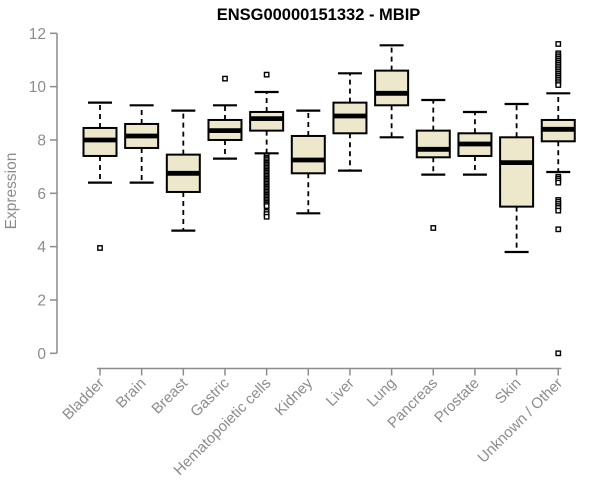 The width and height of the screenshot is (600, 500). I want to click on y-tick-label: 2, so click(41, 300).